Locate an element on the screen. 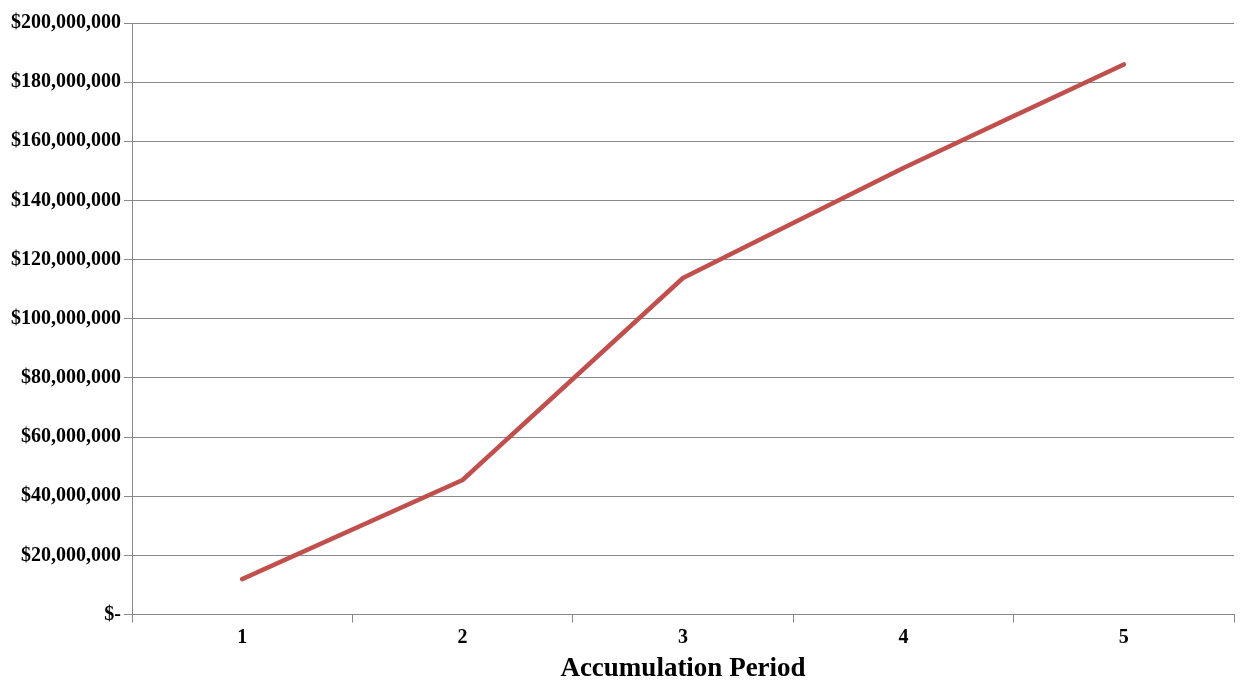 Image resolution: width=1246 pixels, height=693 pixels. y-tick-label: $120,000,000 is located at coordinates (66, 257).